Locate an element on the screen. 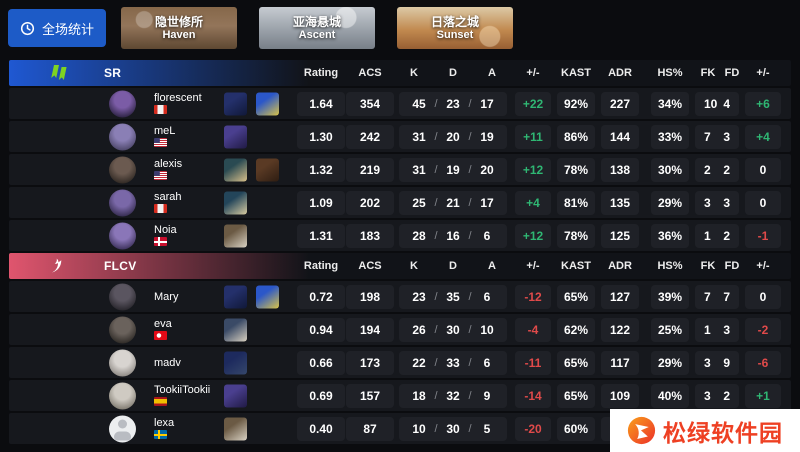  stat-fk-fd-diff: +1 is located at coordinates (763, 395).